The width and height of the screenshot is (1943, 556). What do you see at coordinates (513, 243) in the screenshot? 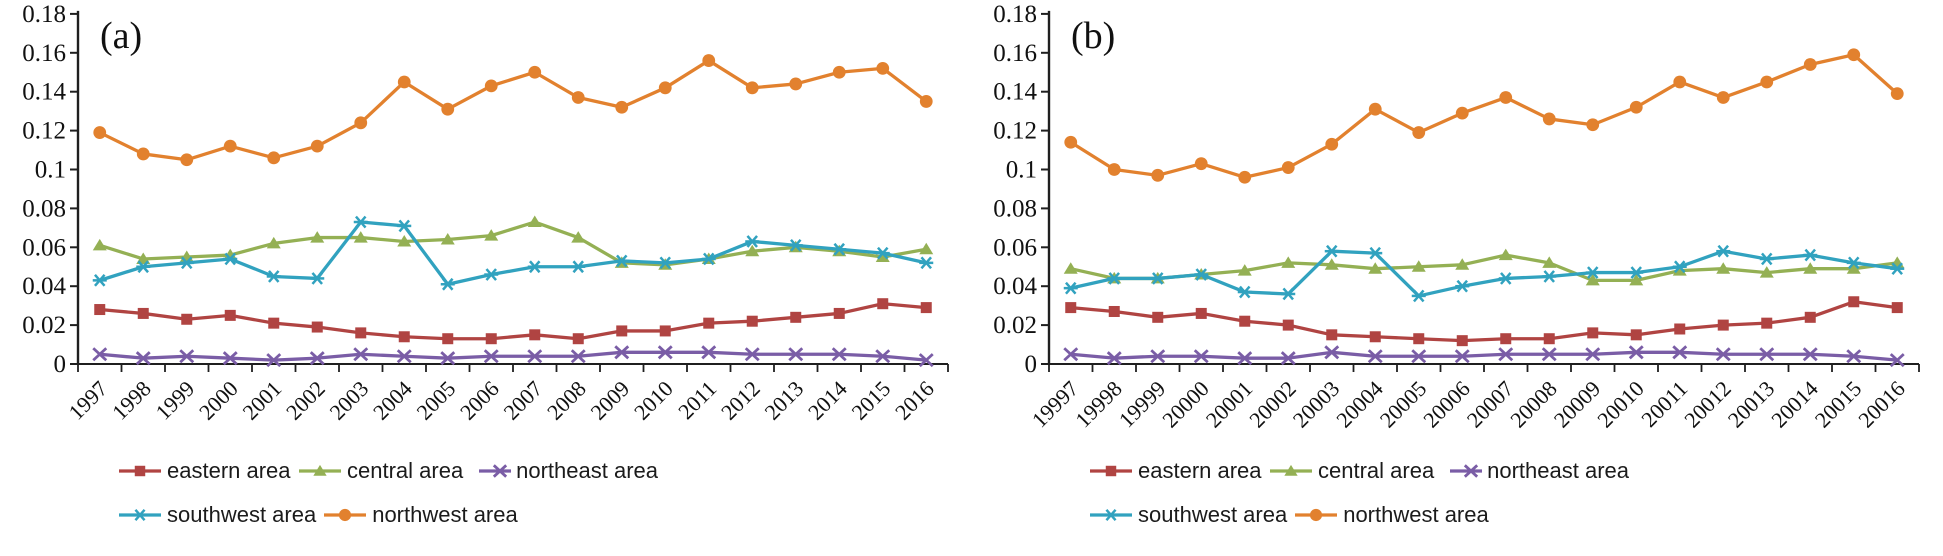
I see `series-central-area-line` at bounding box center [513, 243].